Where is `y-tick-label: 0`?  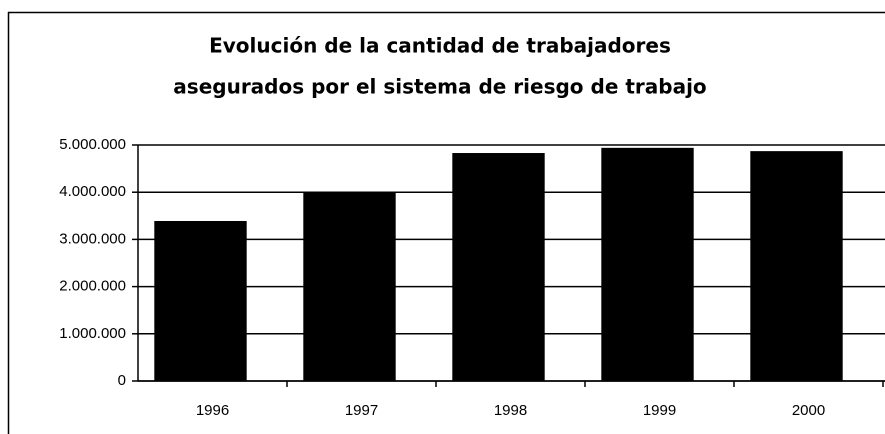 y-tick-label: 0 is located at coordinates (122, 380).